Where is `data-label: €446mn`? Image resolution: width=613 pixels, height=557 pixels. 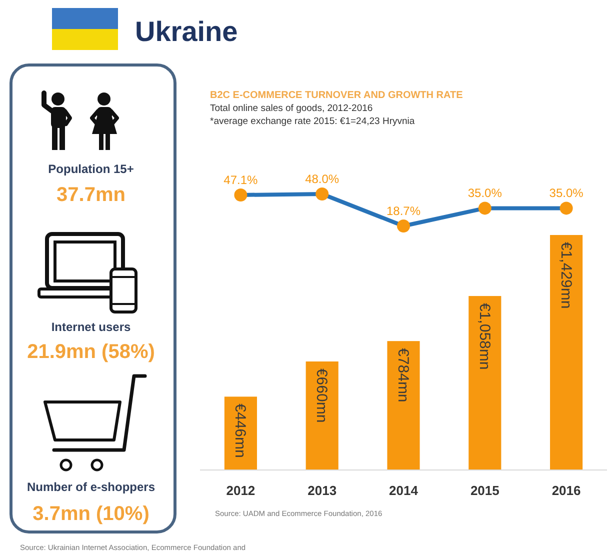 data-label: €446mn is located at coordinates (241, 431).